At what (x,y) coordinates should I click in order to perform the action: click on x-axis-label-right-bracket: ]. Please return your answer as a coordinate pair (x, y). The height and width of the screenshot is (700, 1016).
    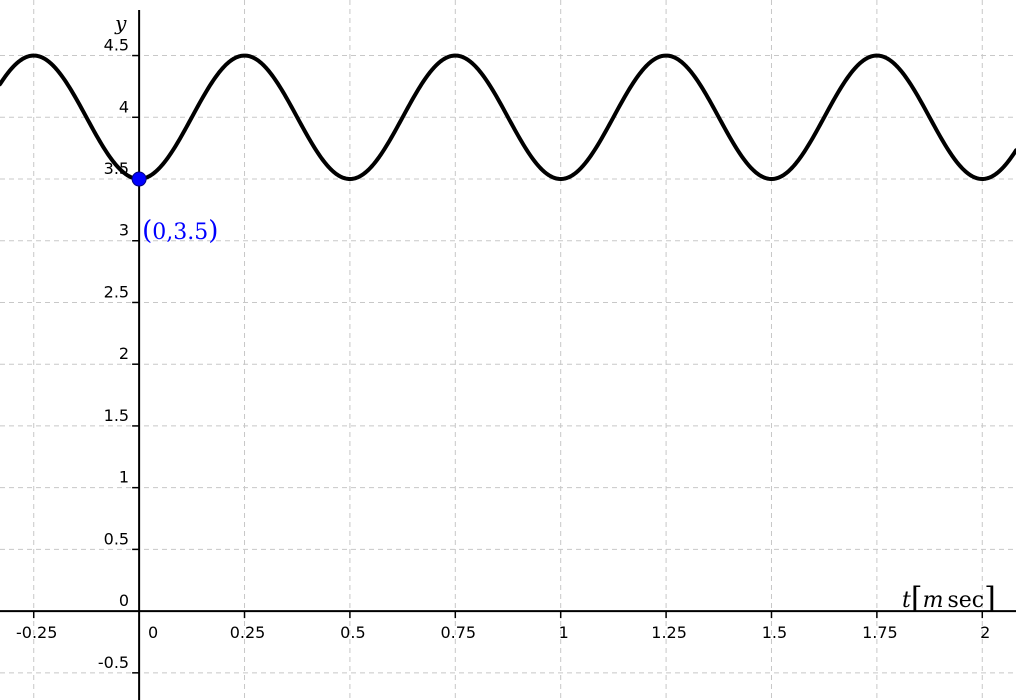
    Looking at the image, I should click on (990, 598).